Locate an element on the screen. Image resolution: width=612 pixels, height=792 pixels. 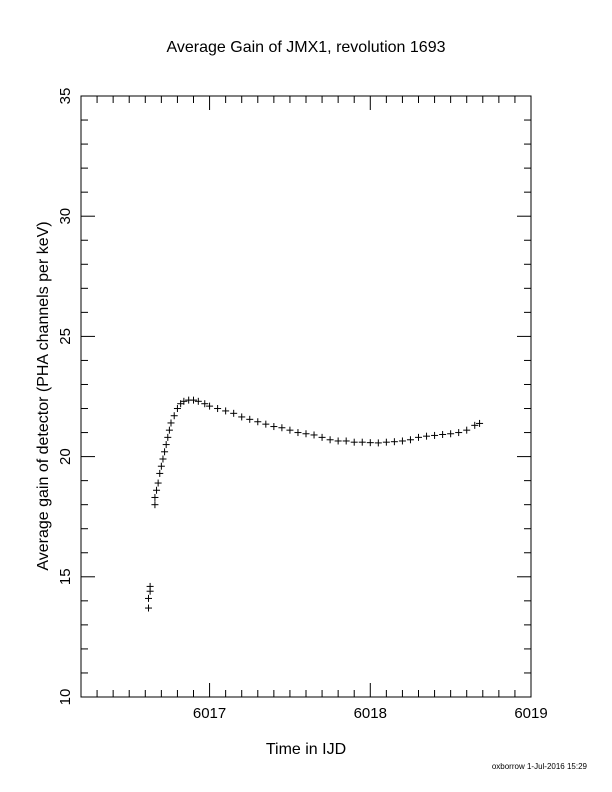
y-tick-label: 20 is located at coordinates (65, 456).